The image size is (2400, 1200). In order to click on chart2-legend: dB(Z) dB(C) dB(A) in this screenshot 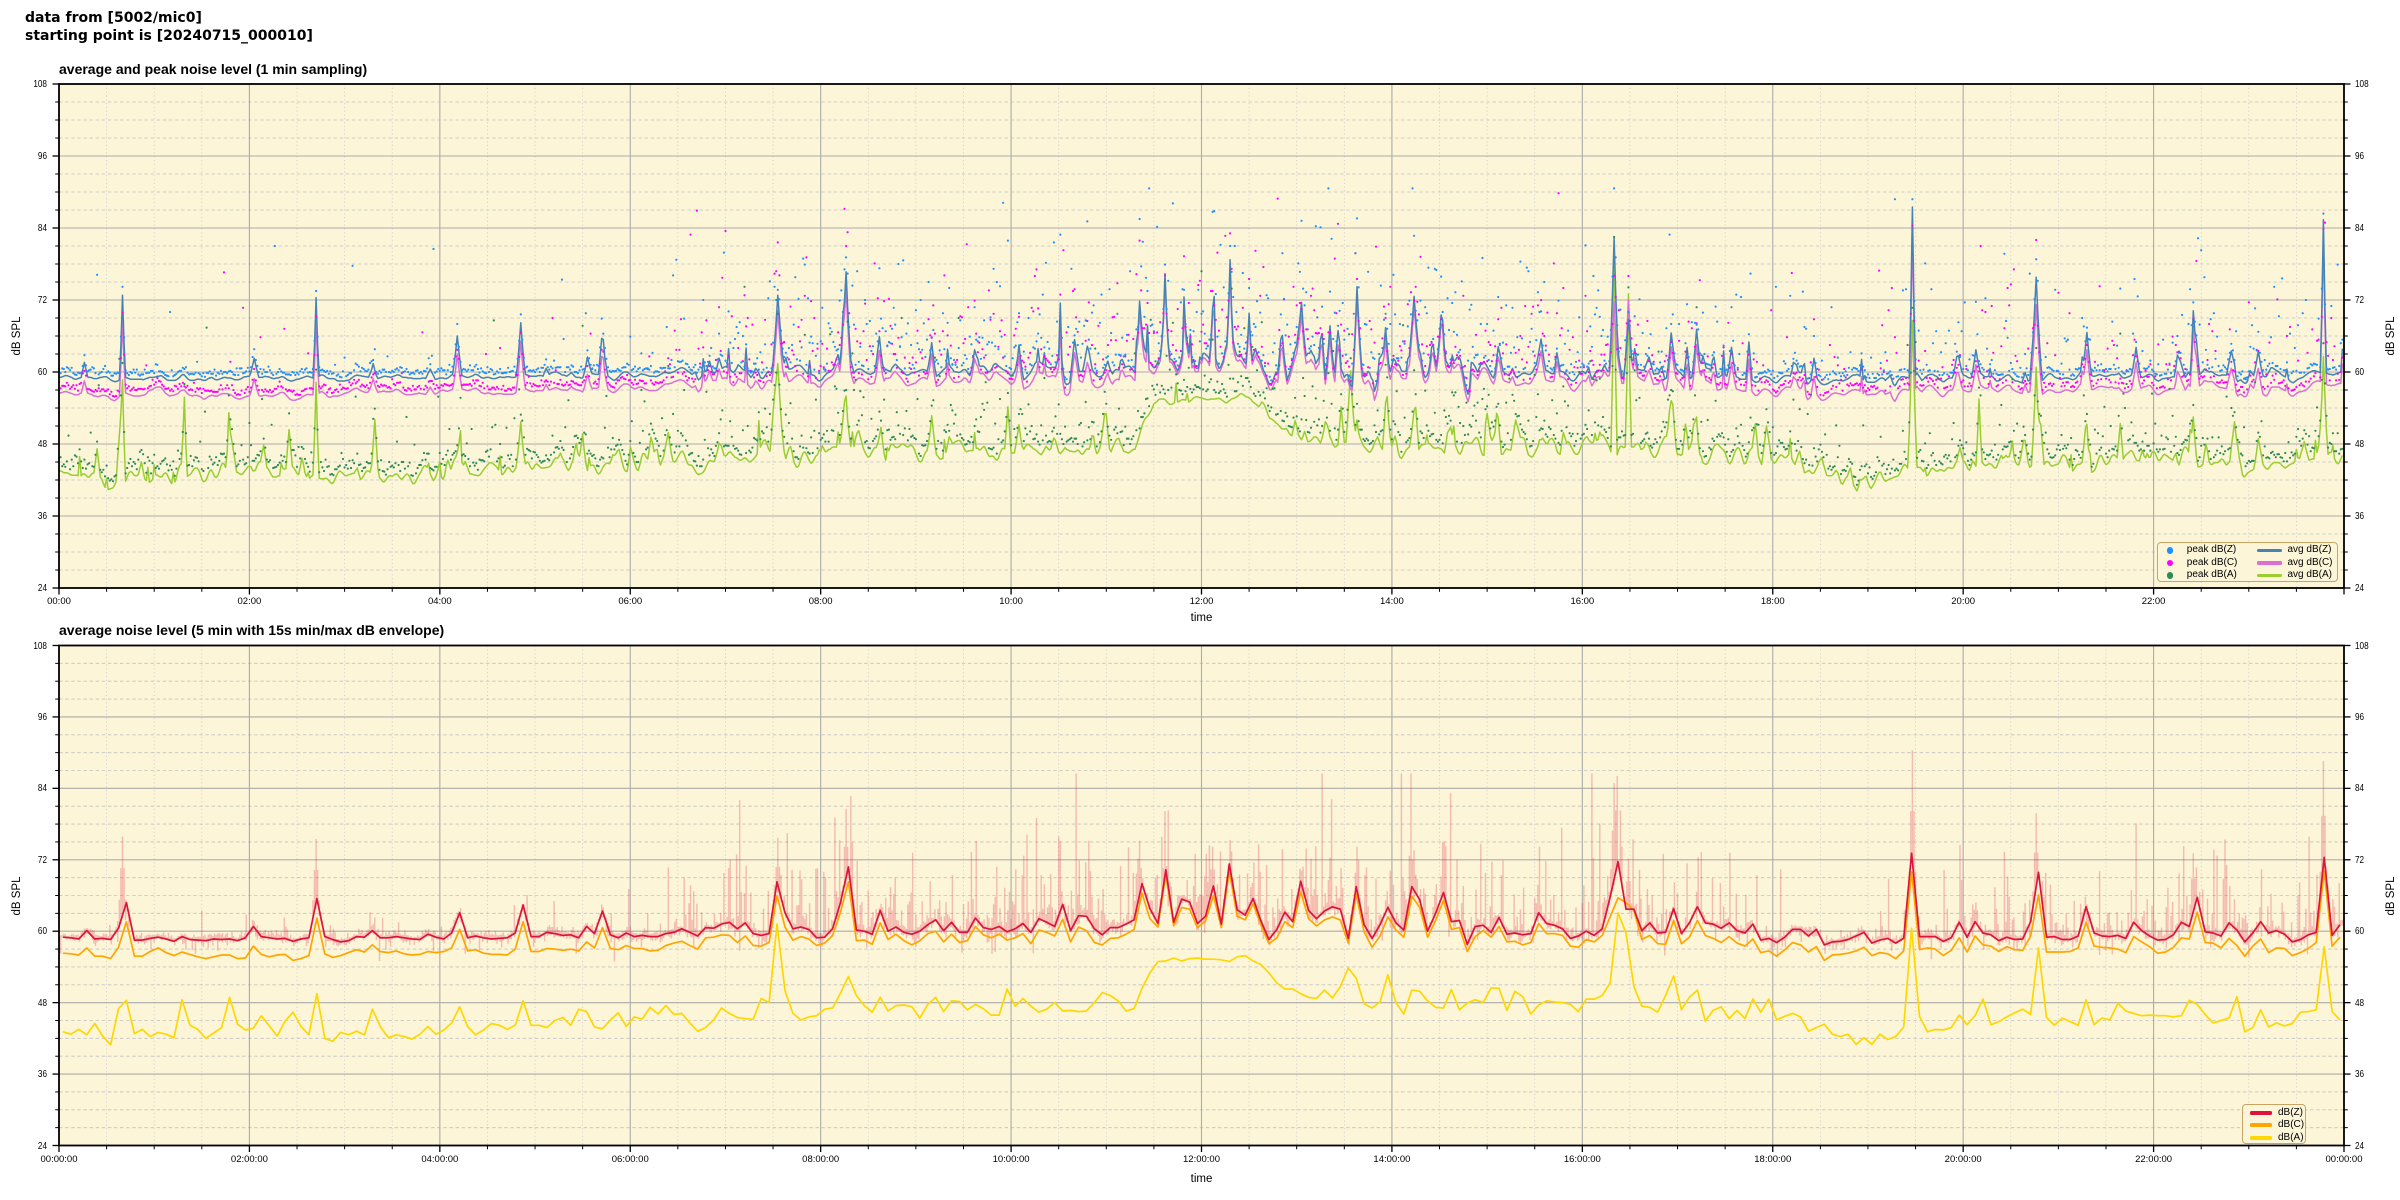, I will do `click(2274, 1123)`.